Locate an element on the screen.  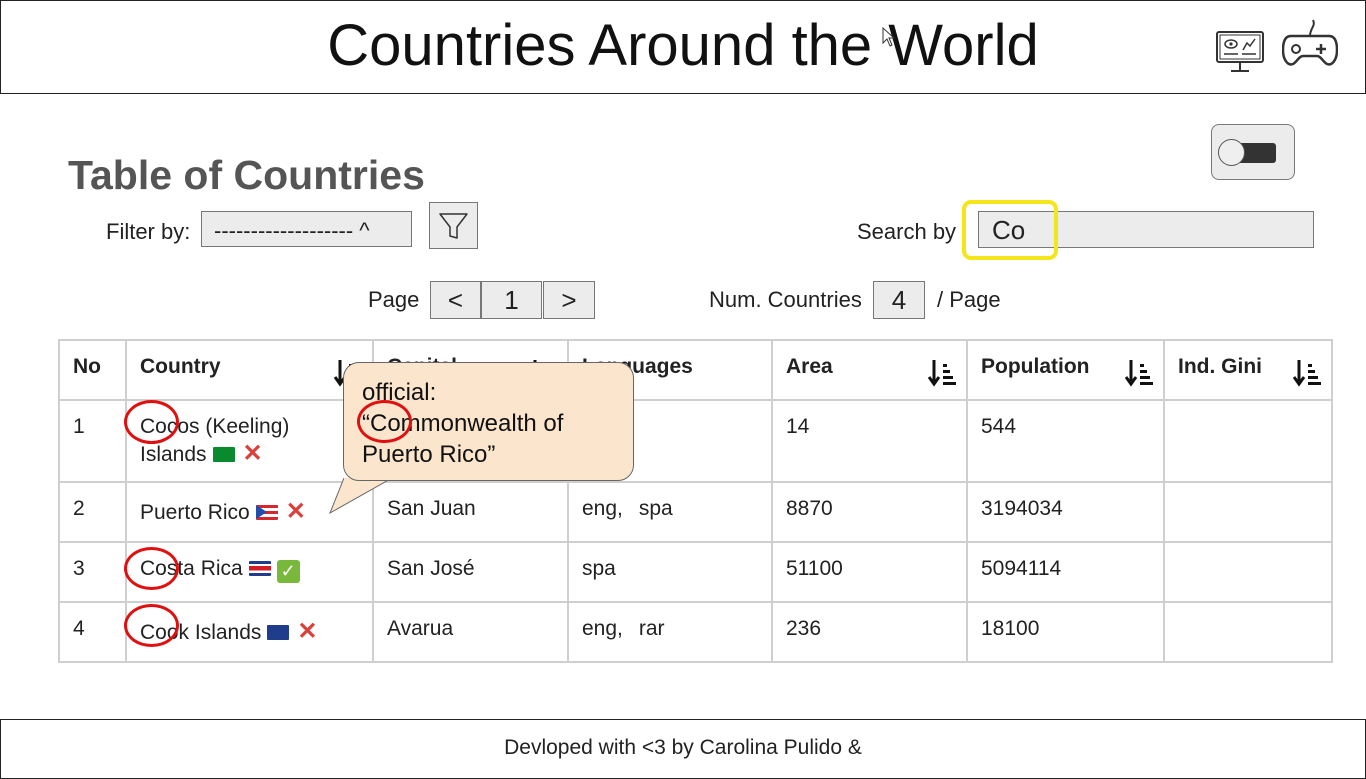
page-footer: Devloped with <3 by Carolina Pulido & is located at coordinates (683, 749).